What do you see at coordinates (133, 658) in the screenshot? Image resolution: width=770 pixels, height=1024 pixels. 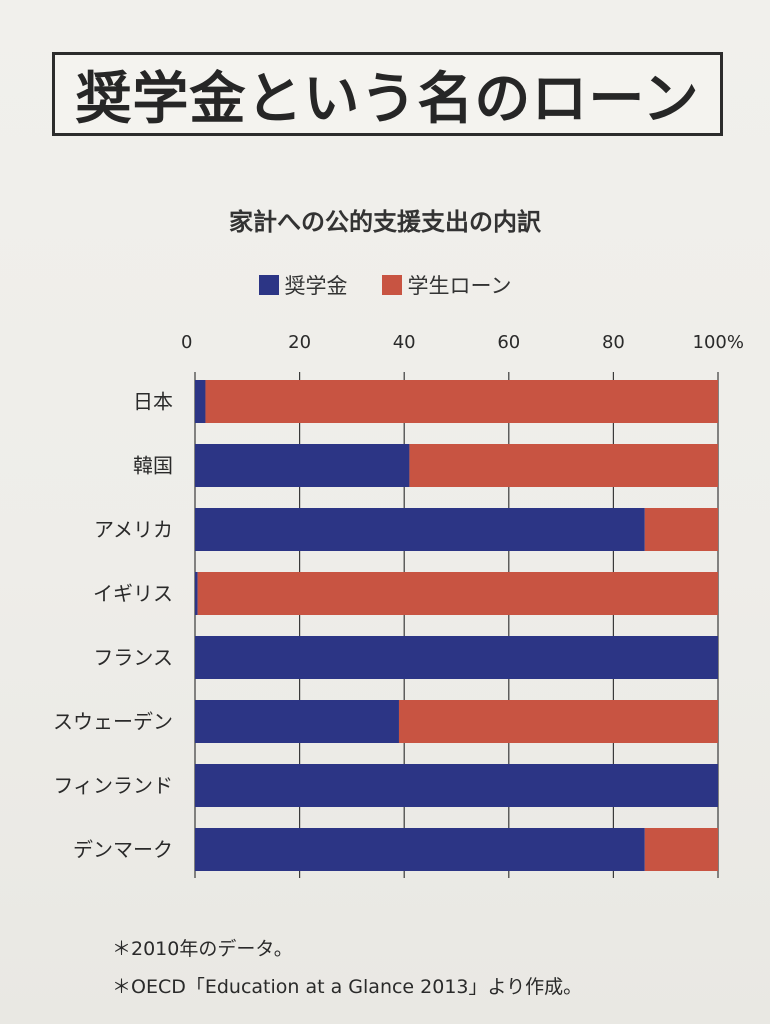 I see `category-label-4: フランス` at bounding box center [133, 658].